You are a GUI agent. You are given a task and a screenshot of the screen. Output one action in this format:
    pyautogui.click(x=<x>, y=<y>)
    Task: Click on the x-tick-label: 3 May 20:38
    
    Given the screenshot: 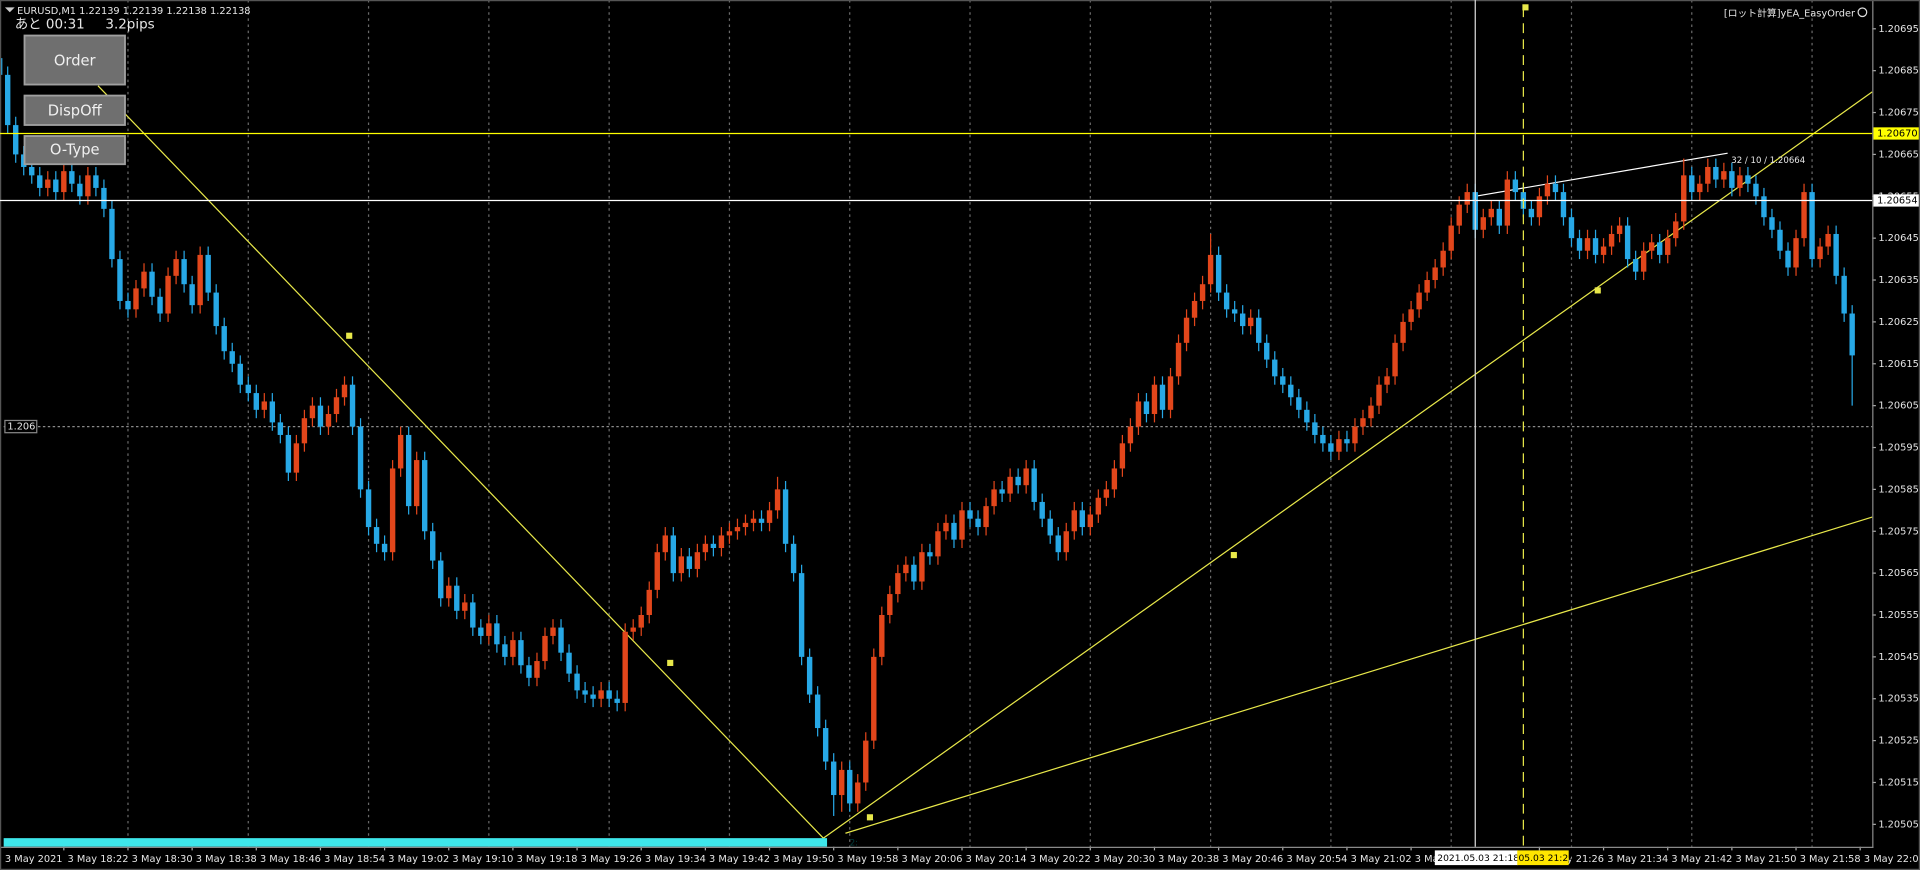 What is the action you would take?
    pyautogui.click(x=1188, y=859)
    